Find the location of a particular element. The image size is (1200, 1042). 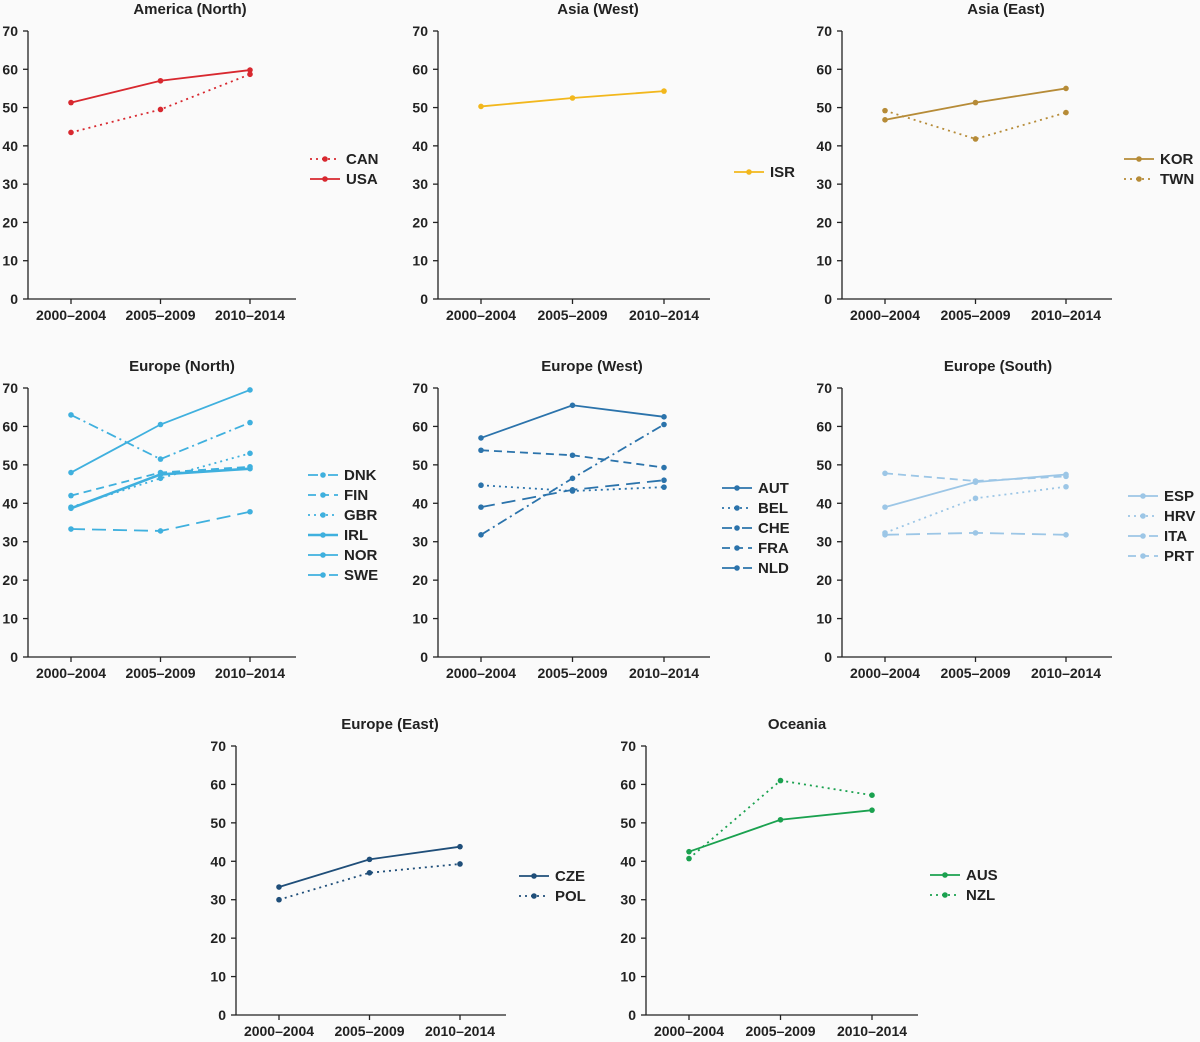

data-point-esp is located at coordinates (885, 507).